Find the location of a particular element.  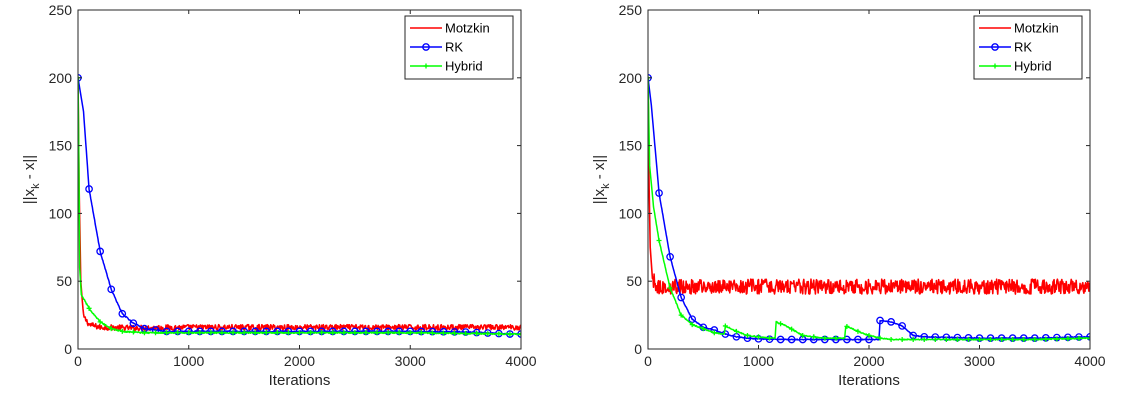

legend-entry-rk: RK is located at coordinates (454, 47).